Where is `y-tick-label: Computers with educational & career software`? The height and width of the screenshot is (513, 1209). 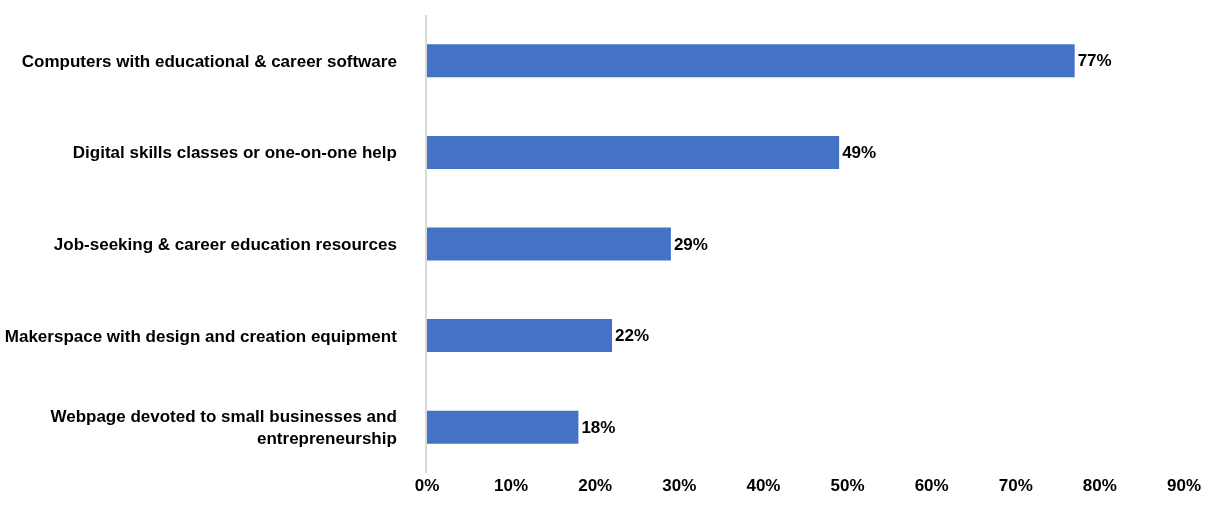 y-tick-label: Computers with educational & career software is located at coordinates (209, 61).